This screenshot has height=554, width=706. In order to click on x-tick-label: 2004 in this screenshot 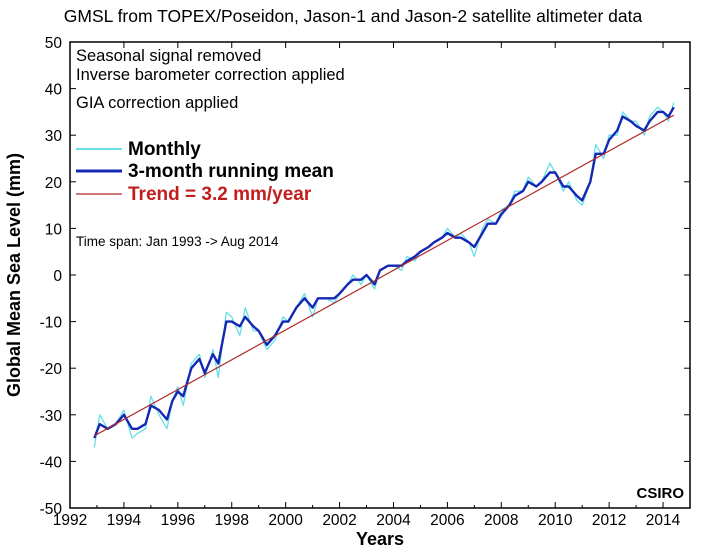, I will do `click(393, 520)`.